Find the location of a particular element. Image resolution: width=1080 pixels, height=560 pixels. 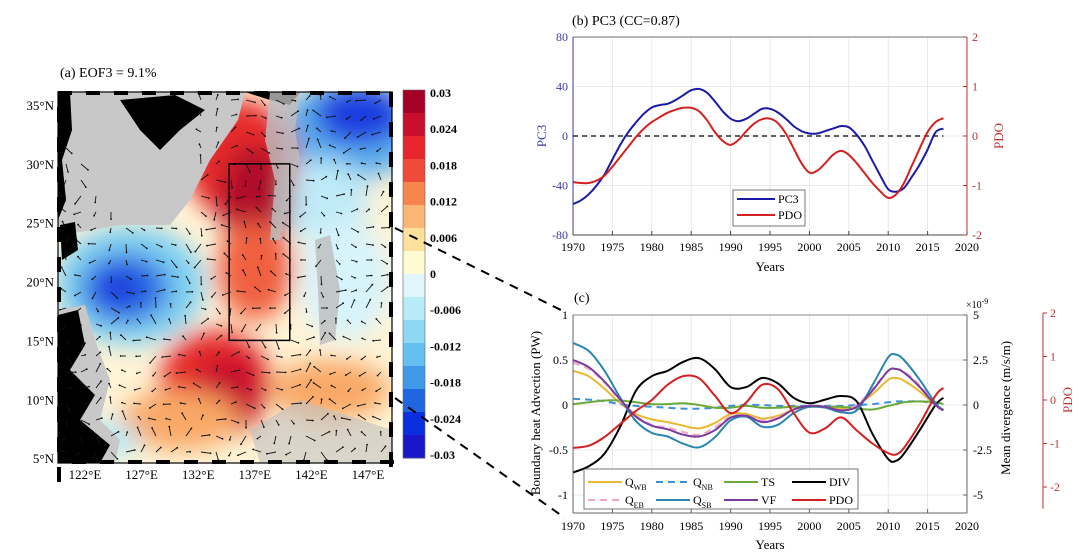

lon-label: 147°E is located at coordinates (368, 474).